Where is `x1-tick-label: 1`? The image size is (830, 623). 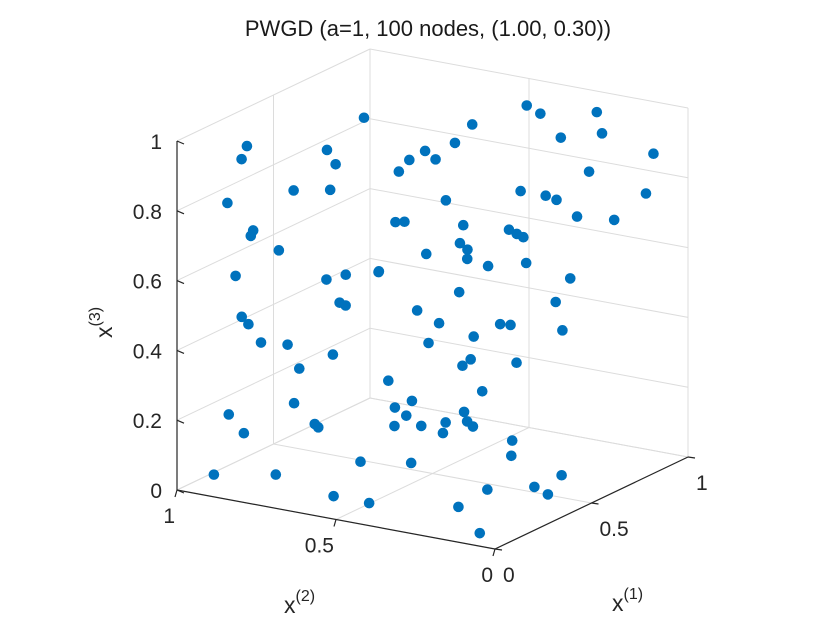
x1-tick-label: 1 is located at coordinates (702, 483).